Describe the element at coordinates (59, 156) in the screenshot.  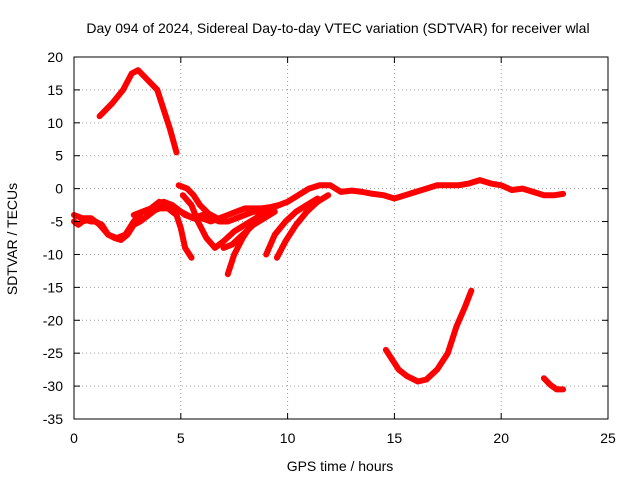
I see `y-tick-label: 5` at that location.